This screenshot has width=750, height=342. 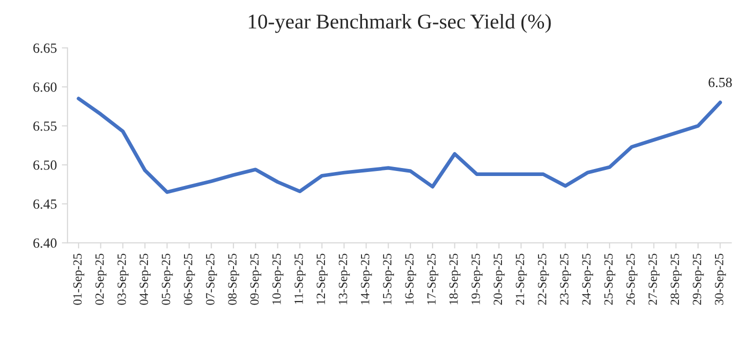 What do you see at coordinates (234, 279) in the screenshot?
I see `x-tick-label: 08-Sep-25` at bounding box center [234, 279].